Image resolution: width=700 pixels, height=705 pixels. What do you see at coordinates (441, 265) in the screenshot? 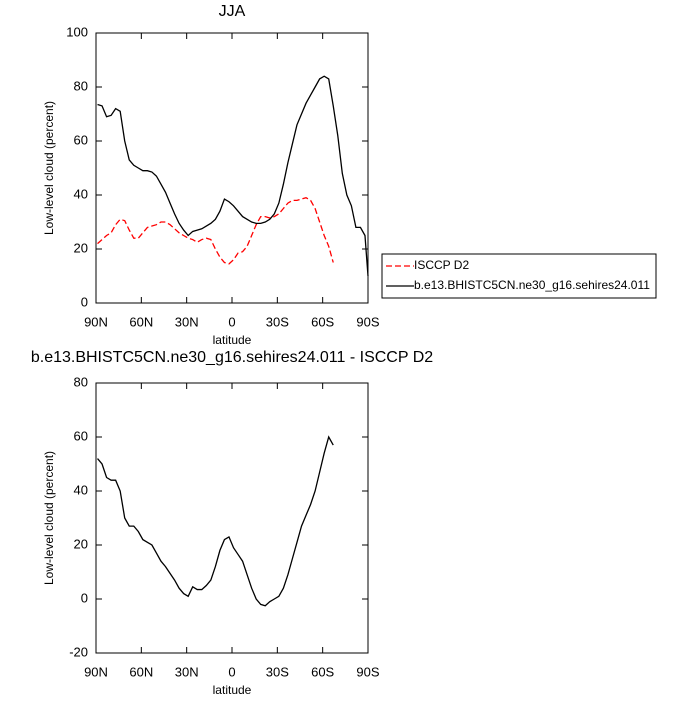
I see `legend-label: ISCCP D2` at bounding box center [441, 265].